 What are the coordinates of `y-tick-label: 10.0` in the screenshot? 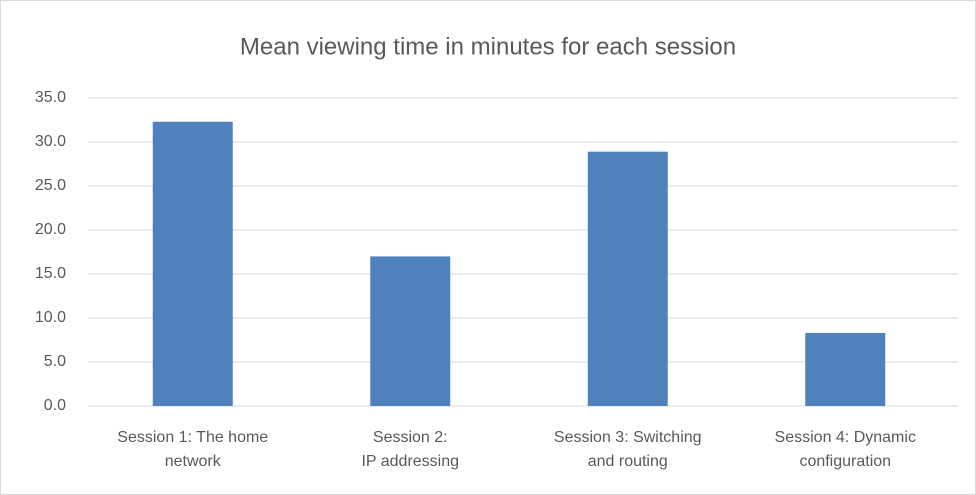 It's located at (50, 317).